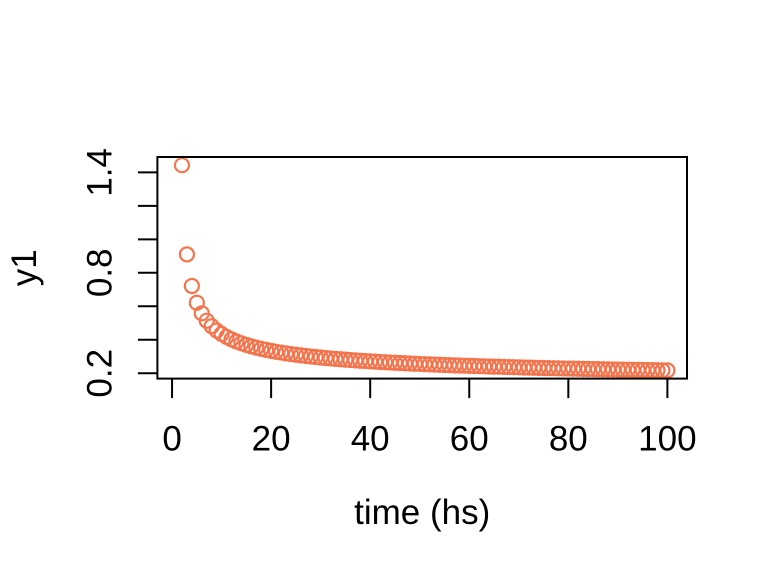  I want to click on y-axis: 0.2 0.8 1.4, so click(119, 273).